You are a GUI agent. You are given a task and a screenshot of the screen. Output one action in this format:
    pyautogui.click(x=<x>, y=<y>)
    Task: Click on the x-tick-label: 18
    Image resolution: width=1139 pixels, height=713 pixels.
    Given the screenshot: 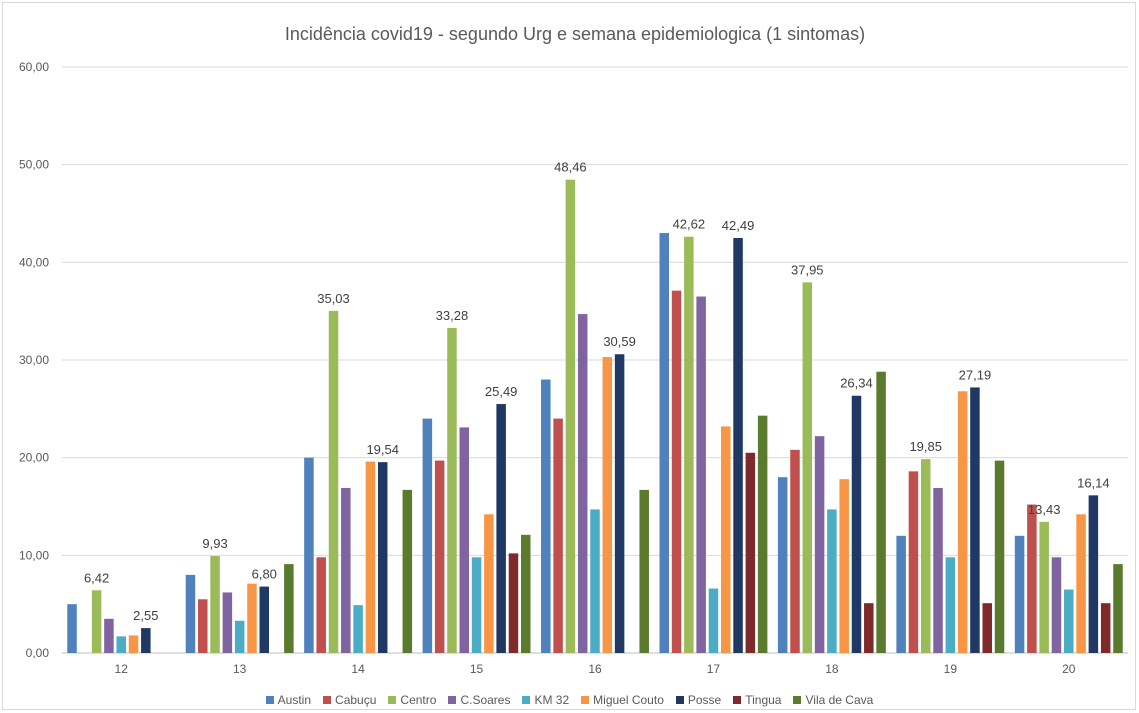 What is the action you would take?
    pyautogui.click(x=832, y=669)
    